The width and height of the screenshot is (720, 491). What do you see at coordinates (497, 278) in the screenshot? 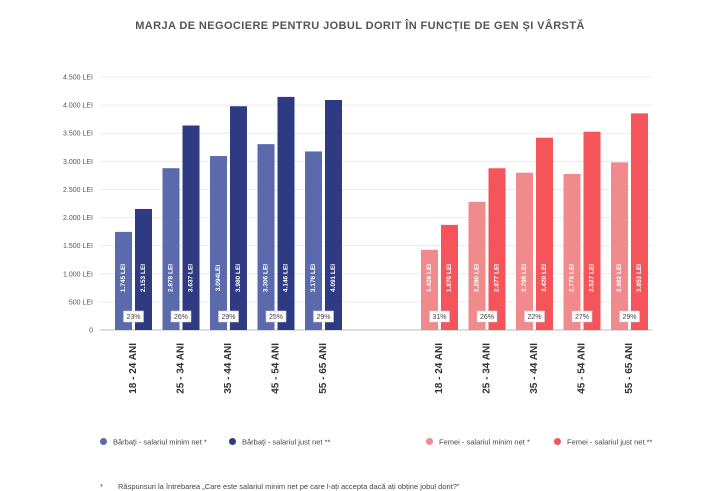
I see `bar-value-label: 2.877 LEI` at bounding box center [497, 278].